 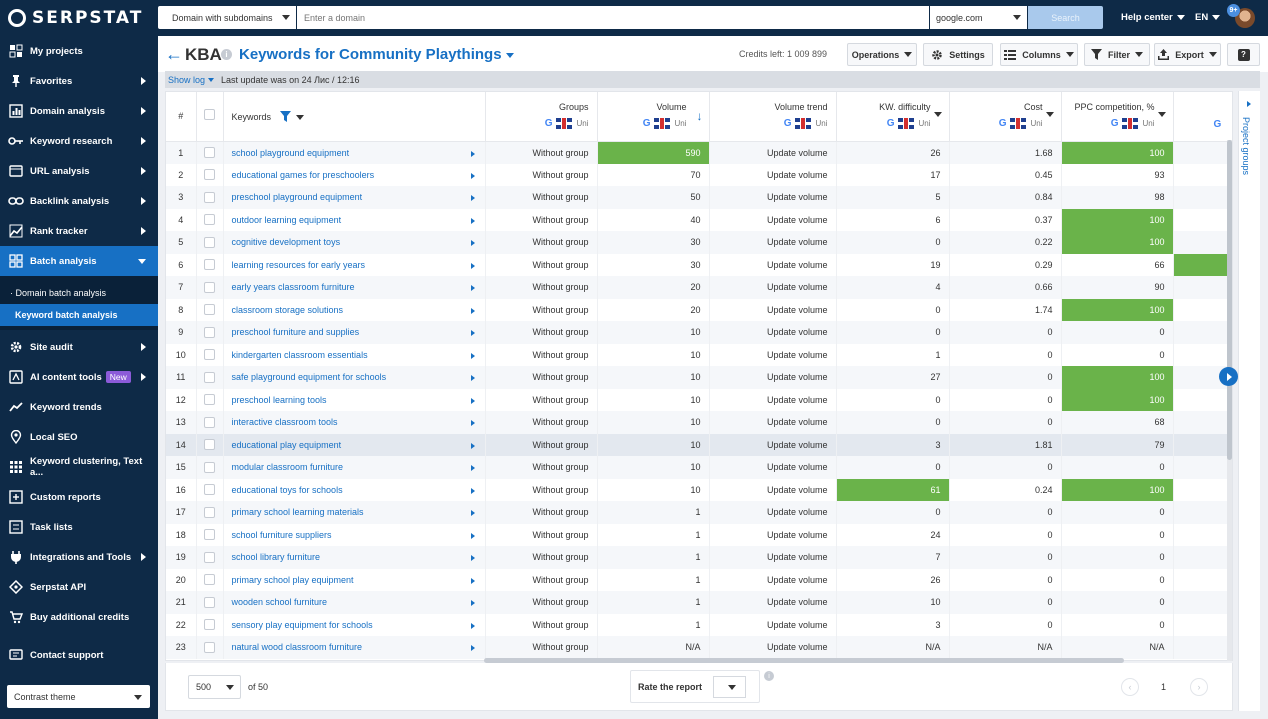 I want to click on avatar, so click(x=1245, y=18).